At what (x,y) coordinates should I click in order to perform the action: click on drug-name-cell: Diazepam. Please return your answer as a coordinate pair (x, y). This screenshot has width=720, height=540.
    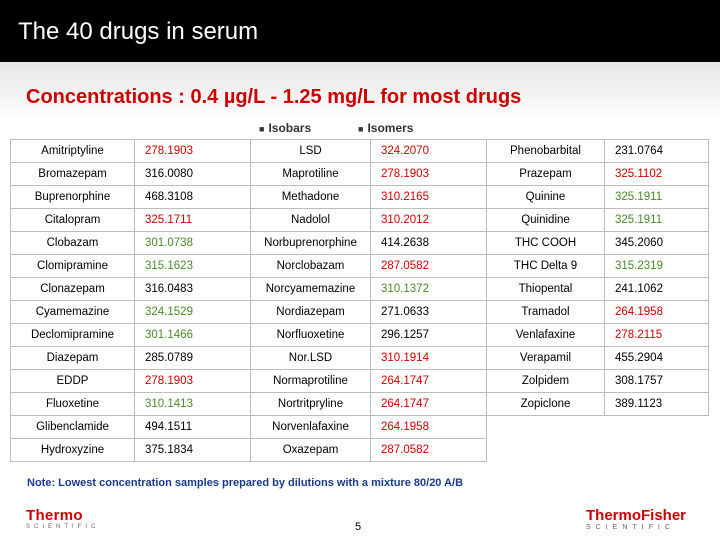
    Looking at the image, I should click on (72, 358).